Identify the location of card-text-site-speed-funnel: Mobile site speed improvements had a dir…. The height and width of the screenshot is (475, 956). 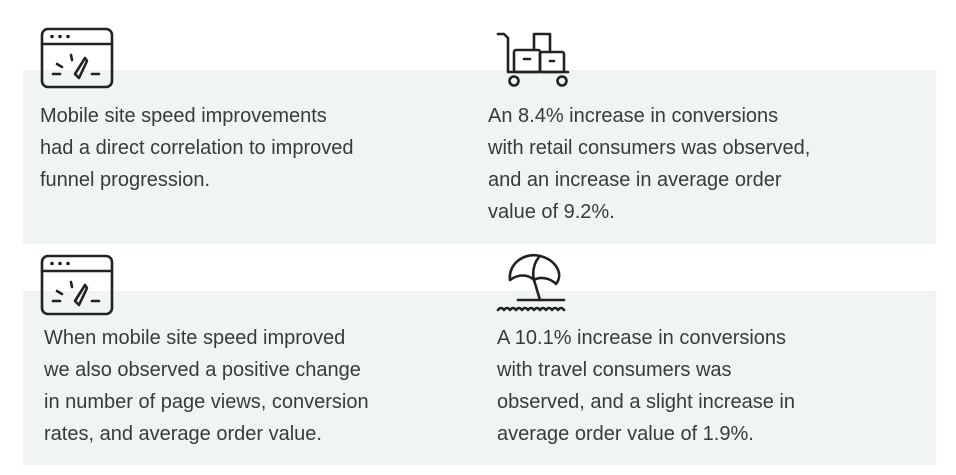
(197, 148).